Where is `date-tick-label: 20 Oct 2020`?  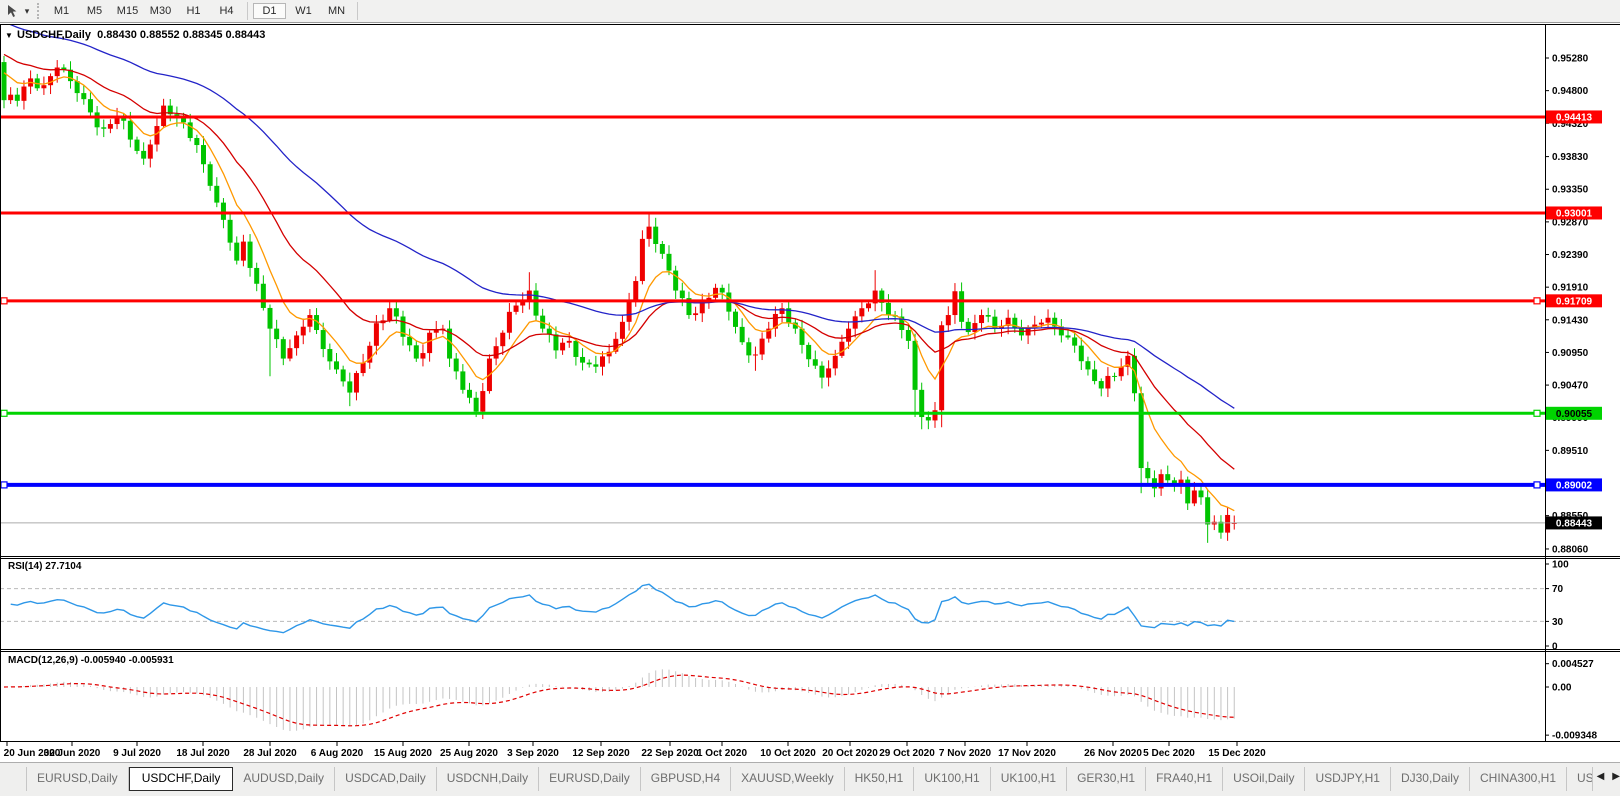 date-tick-label: 20 Oct 2020 is located at coordinates (850, 753).